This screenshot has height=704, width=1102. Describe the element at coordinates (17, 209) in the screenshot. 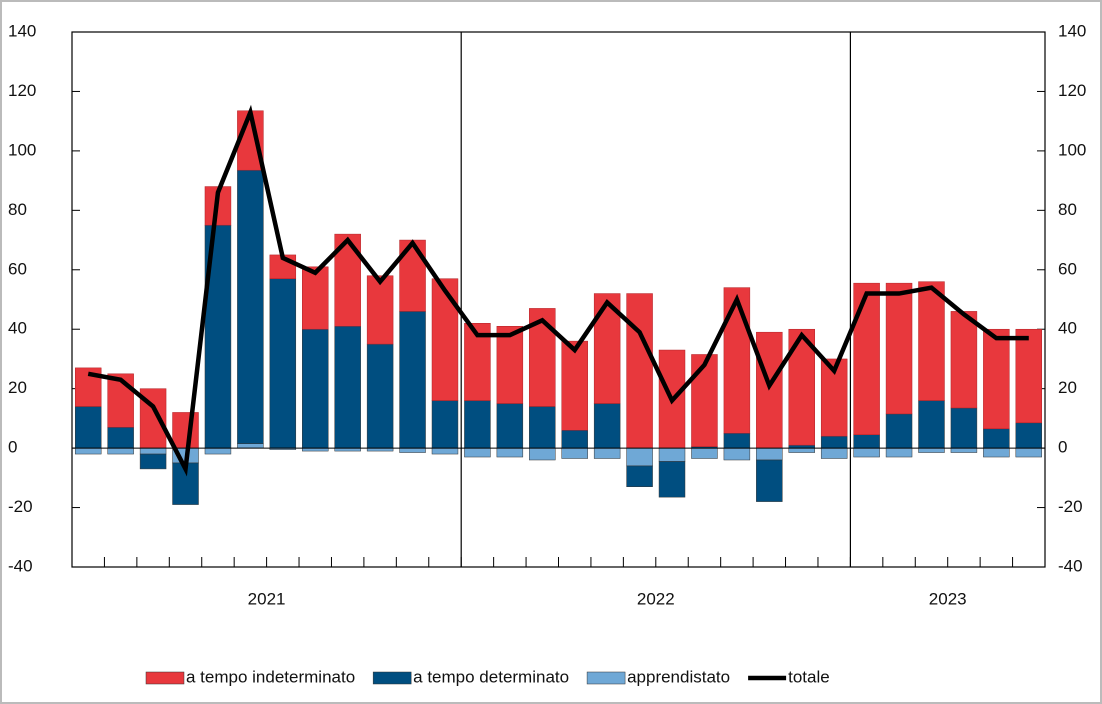

I see `y-tick-label: 80` at that location.